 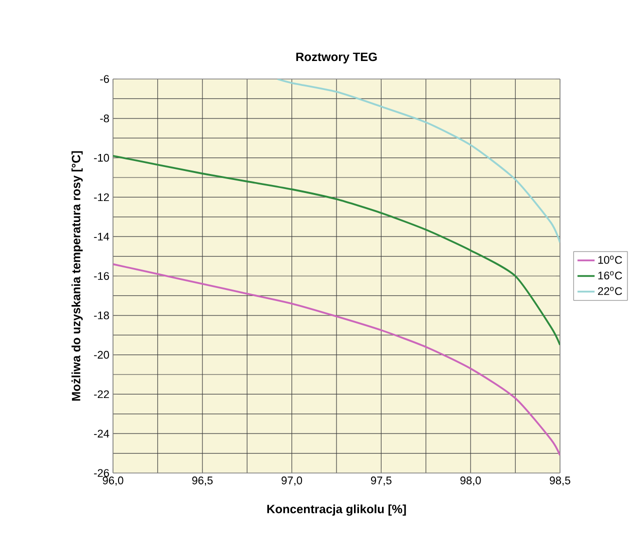 I want to click on line-series, so click(x=418, y=161).